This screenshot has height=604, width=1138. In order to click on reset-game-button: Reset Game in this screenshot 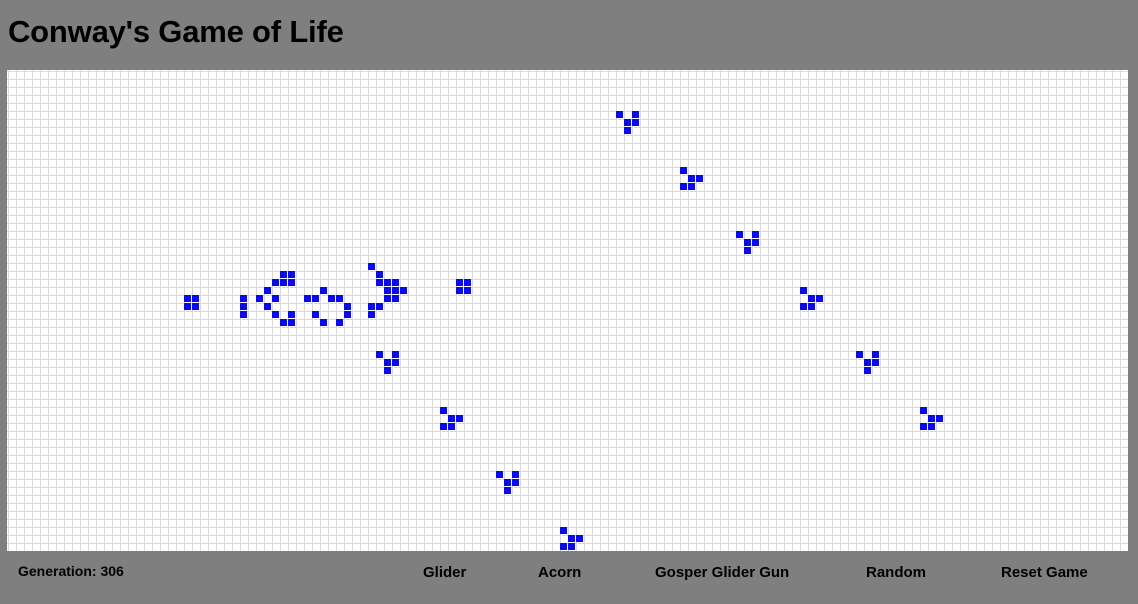, I will do `click(1044, 572)`.